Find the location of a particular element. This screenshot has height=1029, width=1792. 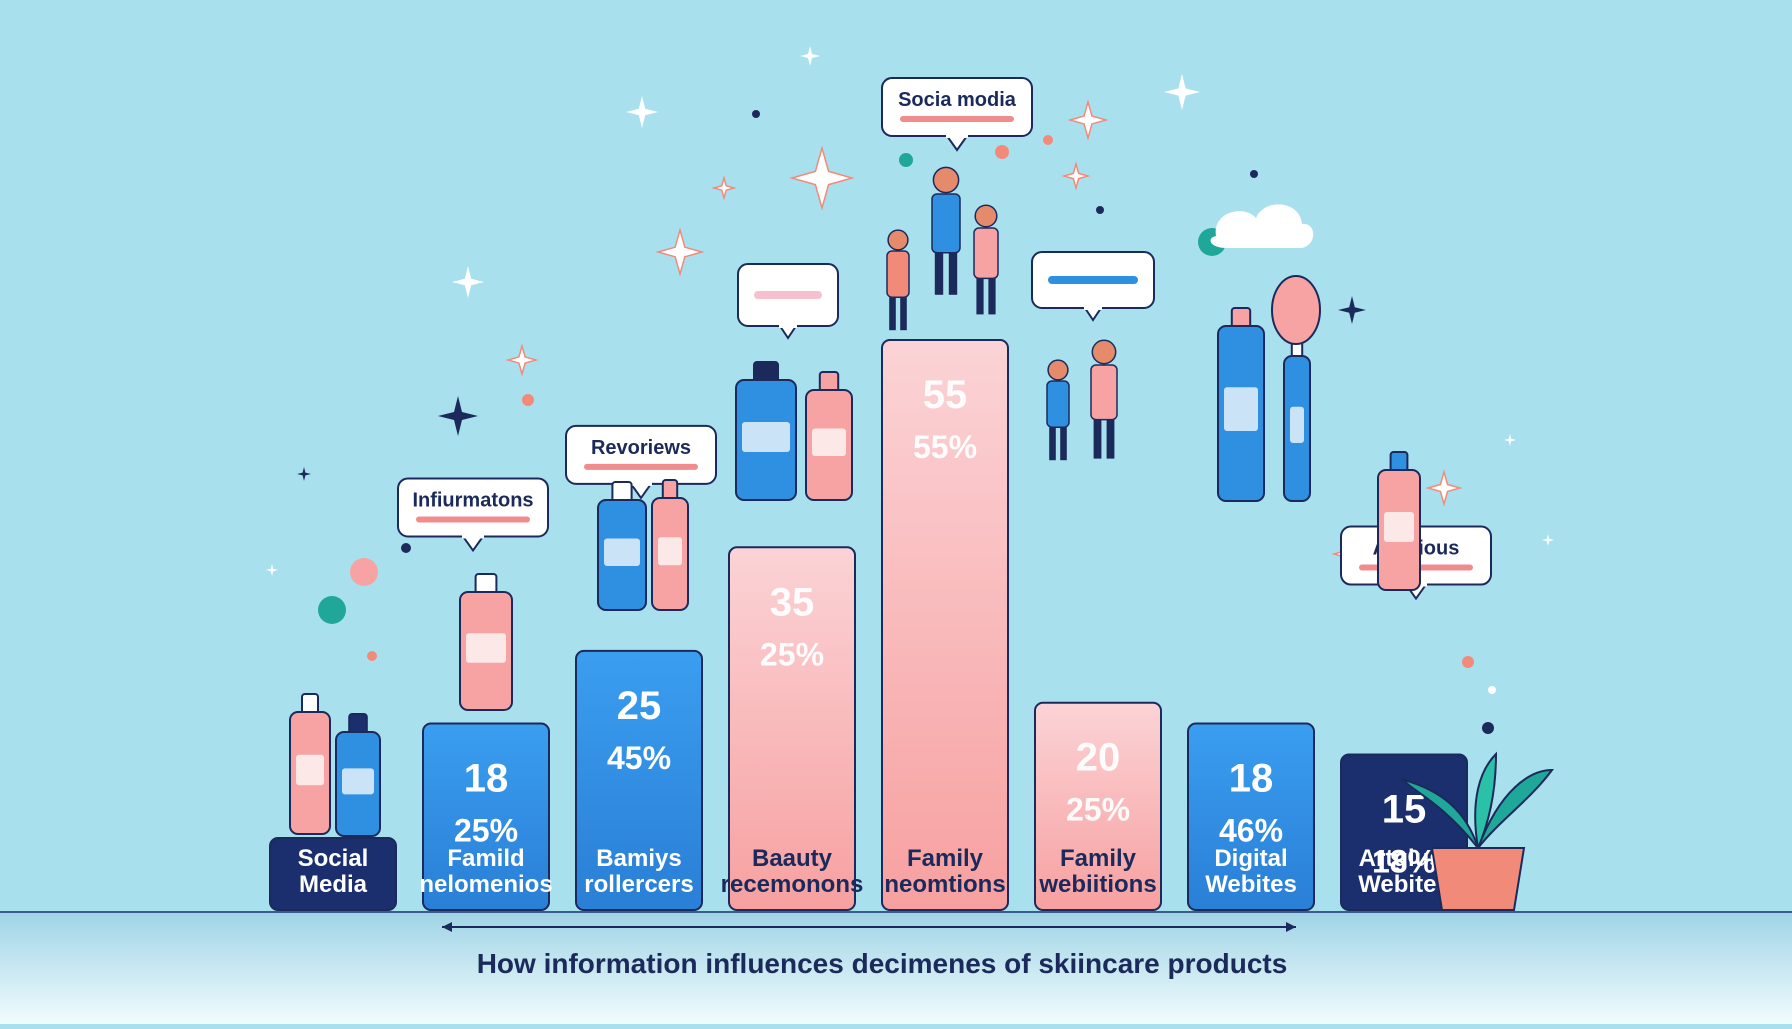

category-label-2: Famild is located at coordinates (485, 858).